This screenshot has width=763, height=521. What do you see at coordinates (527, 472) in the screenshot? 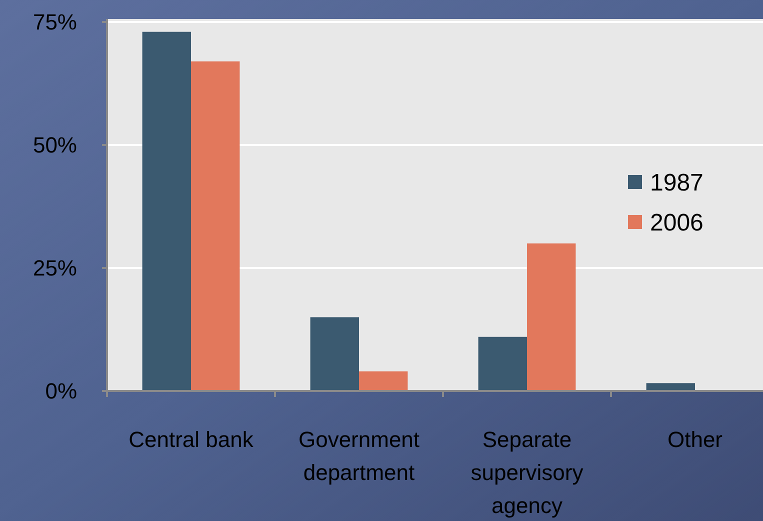
I see `x-tick-label: Separate supervisory agency` at bounding box center [527, 472].